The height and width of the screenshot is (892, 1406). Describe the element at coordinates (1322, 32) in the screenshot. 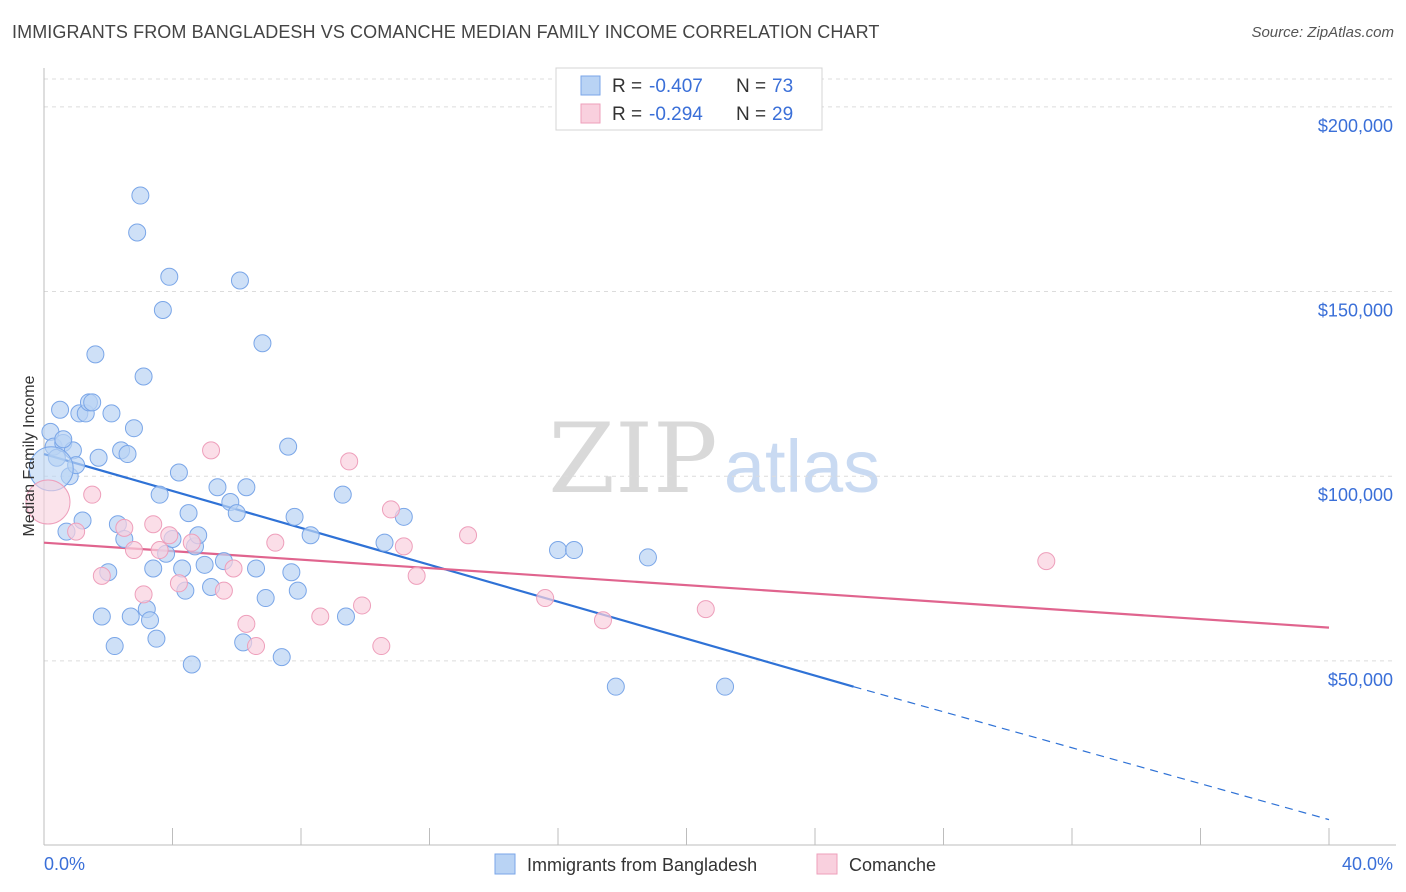

I see `chart-source: Source: ZipAtlas.com` at that location.